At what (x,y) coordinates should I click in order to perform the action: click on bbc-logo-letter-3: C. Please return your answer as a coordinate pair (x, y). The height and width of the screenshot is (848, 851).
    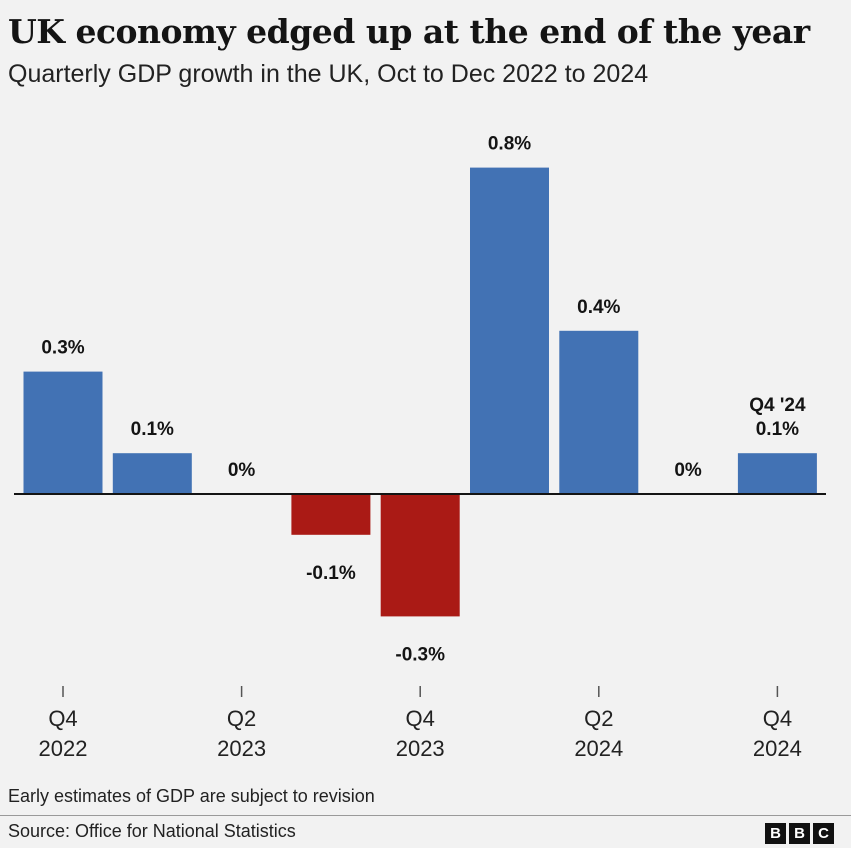
    Looking at the image, I should click on (823, 833).